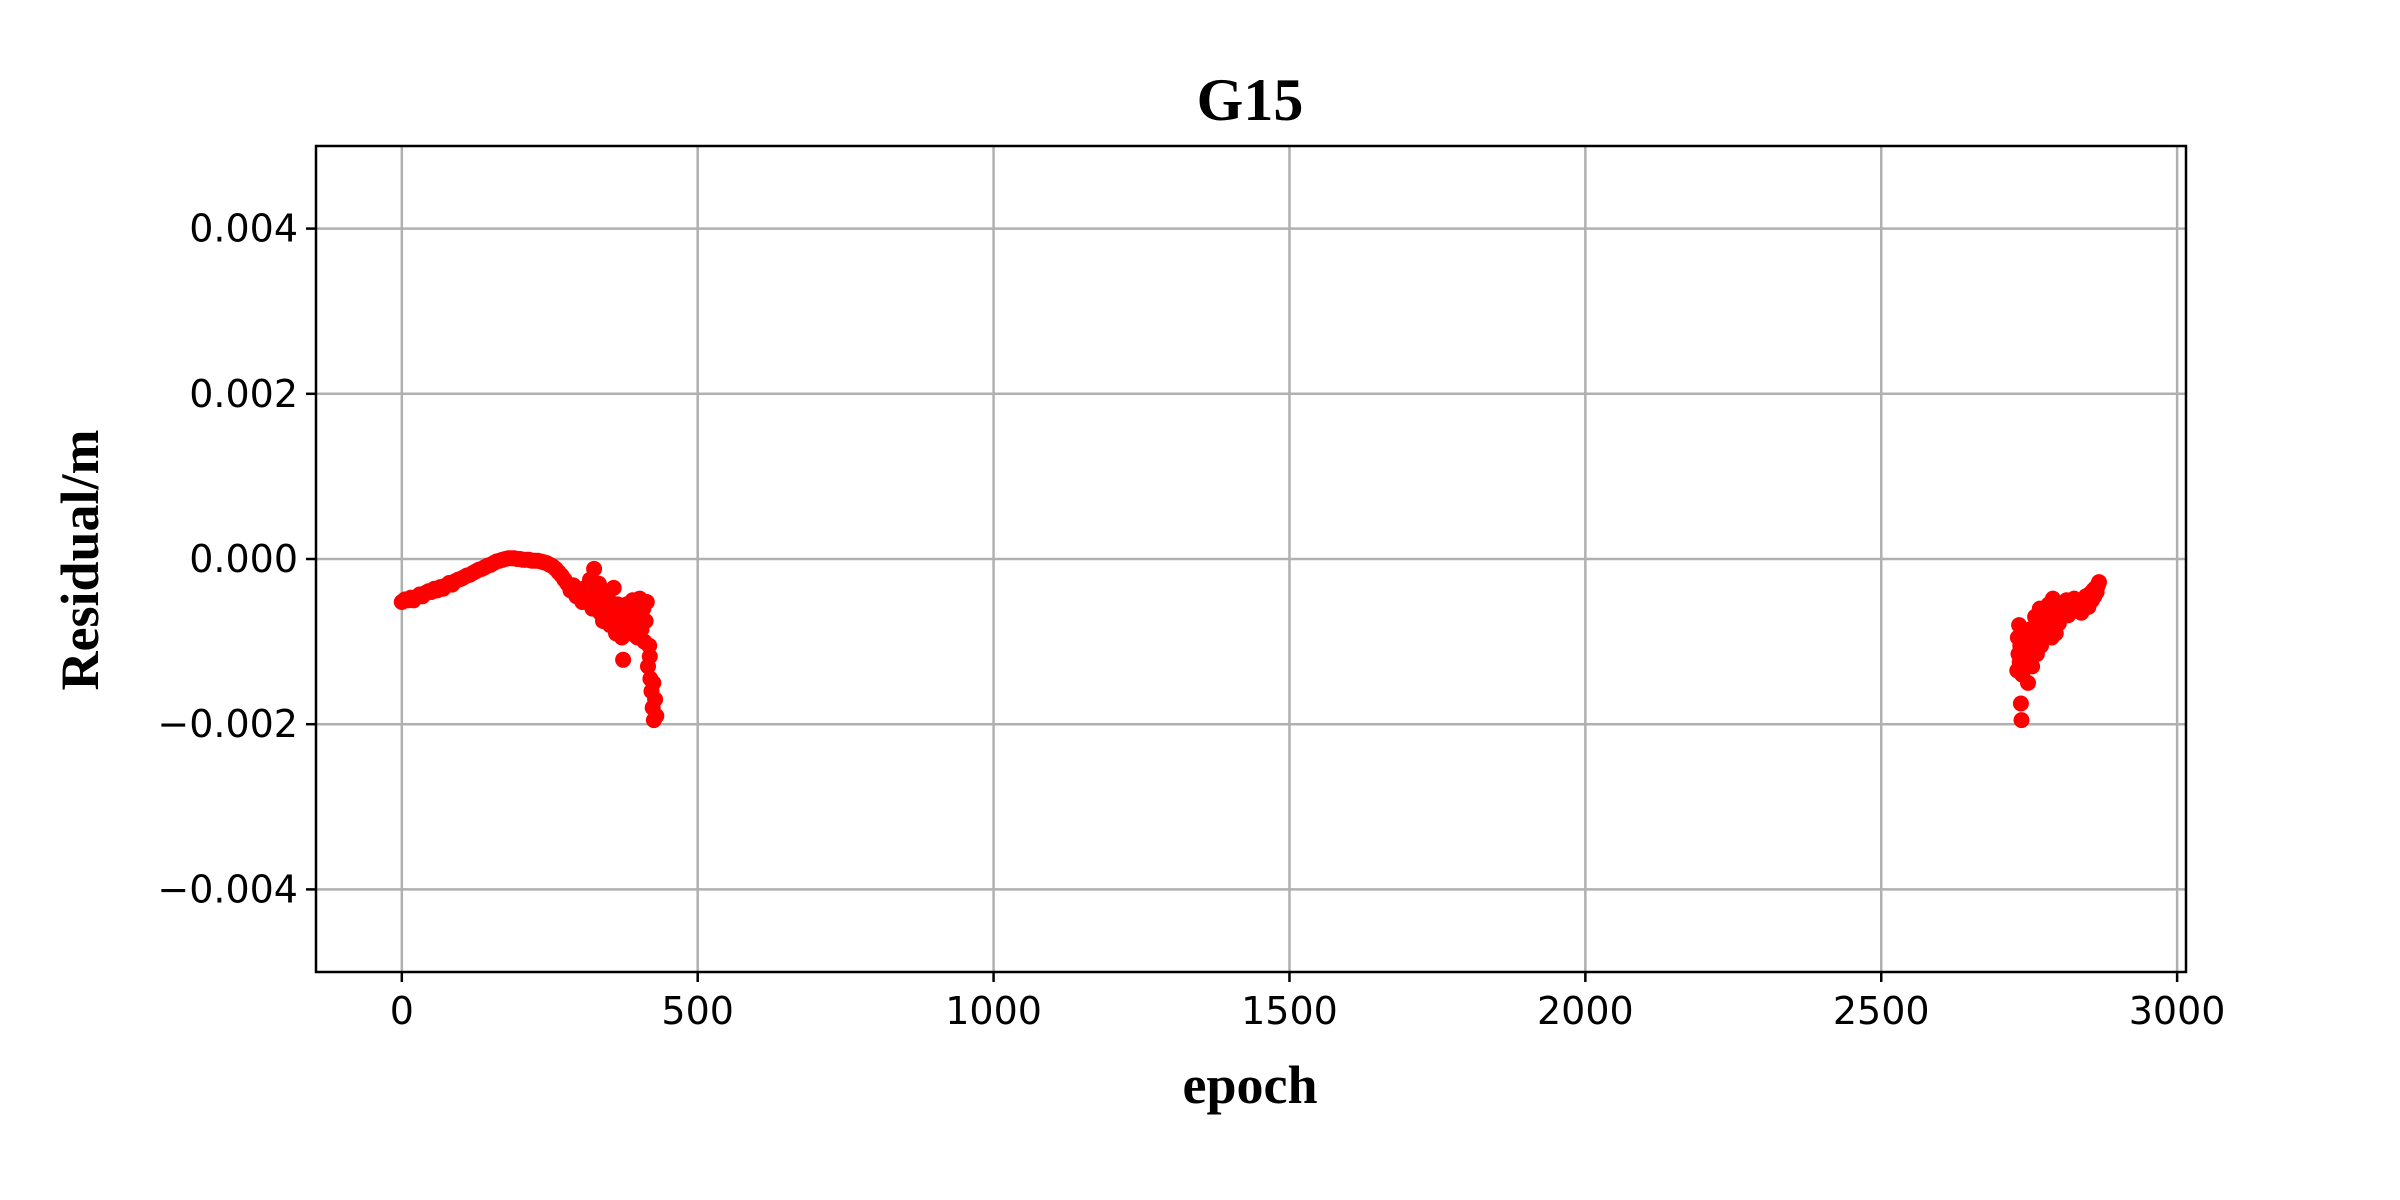 This screenshot has width=2400, height=1200. What do you see at coordinates (1881, 1011) in the screenshot?
I see `x-tick-label: 2500` at bounding box center [1881, 1011].